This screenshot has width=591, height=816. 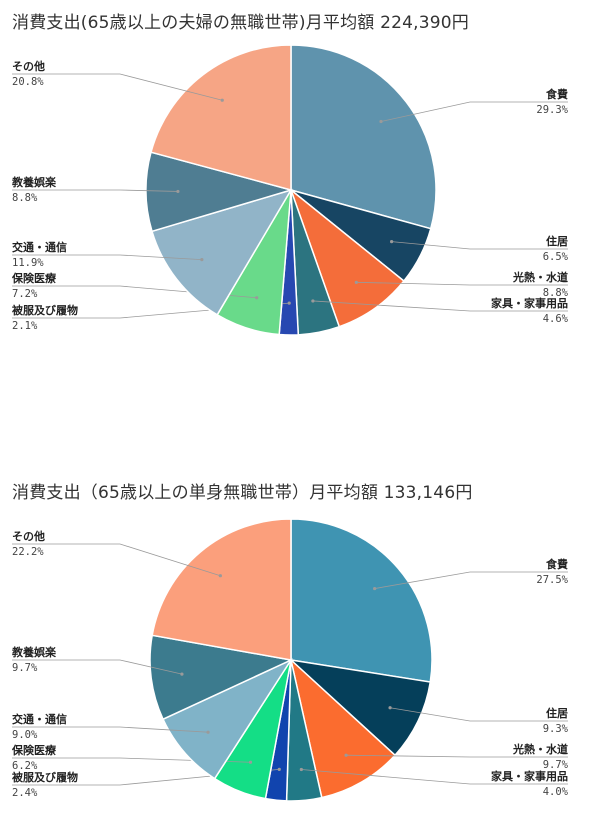 I want to click on pie-slice-recreation, so click(x=221, y=677).